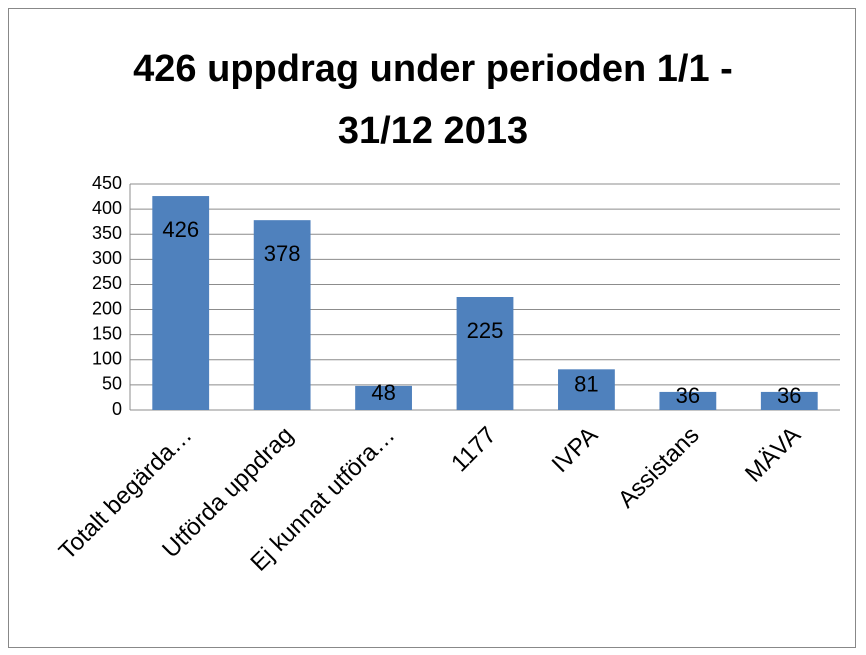 The height and width of the screenshot is (655, 866). What do you see at coordinates (107, 283) in the screenshot?
I see `y-tick-label: 250` at bounding box center [107, 283].